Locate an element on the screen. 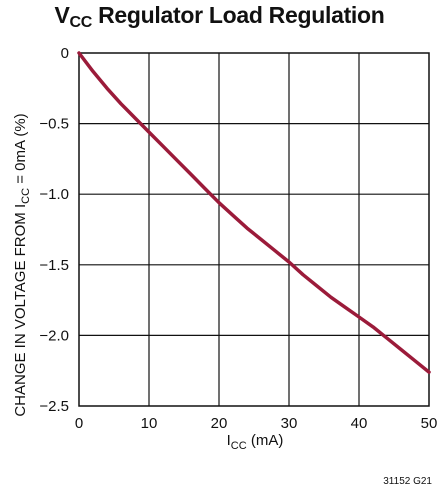 The height and width of the screenshot is (491, 439). y-tick-labels: 0 −0.5 −1.0 −1.5 −2.0 −2.5 is located at coordinates (54, 230).